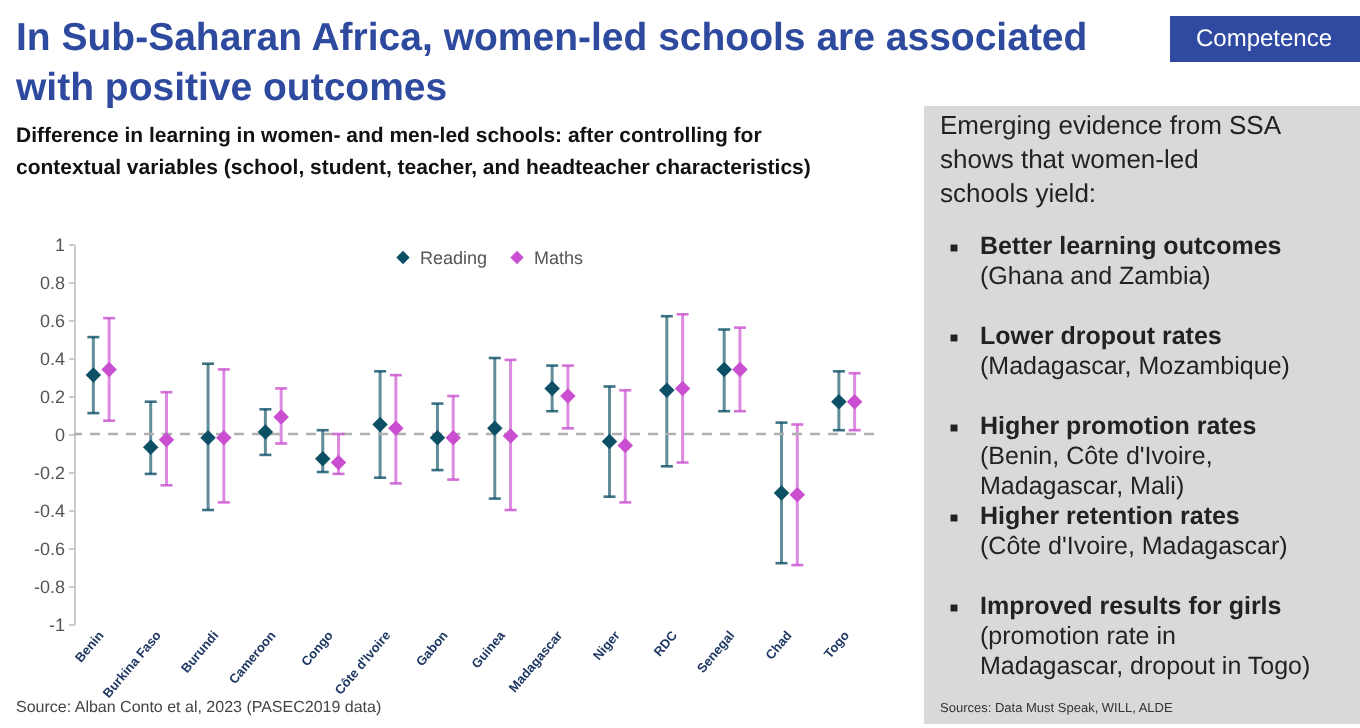 The image size is (1360, 728). What do you see at coordinates (1135, 366) in the screenshot?
I see `text: (Madagascar, Mozambique)` at bounding box center [1135, 366].